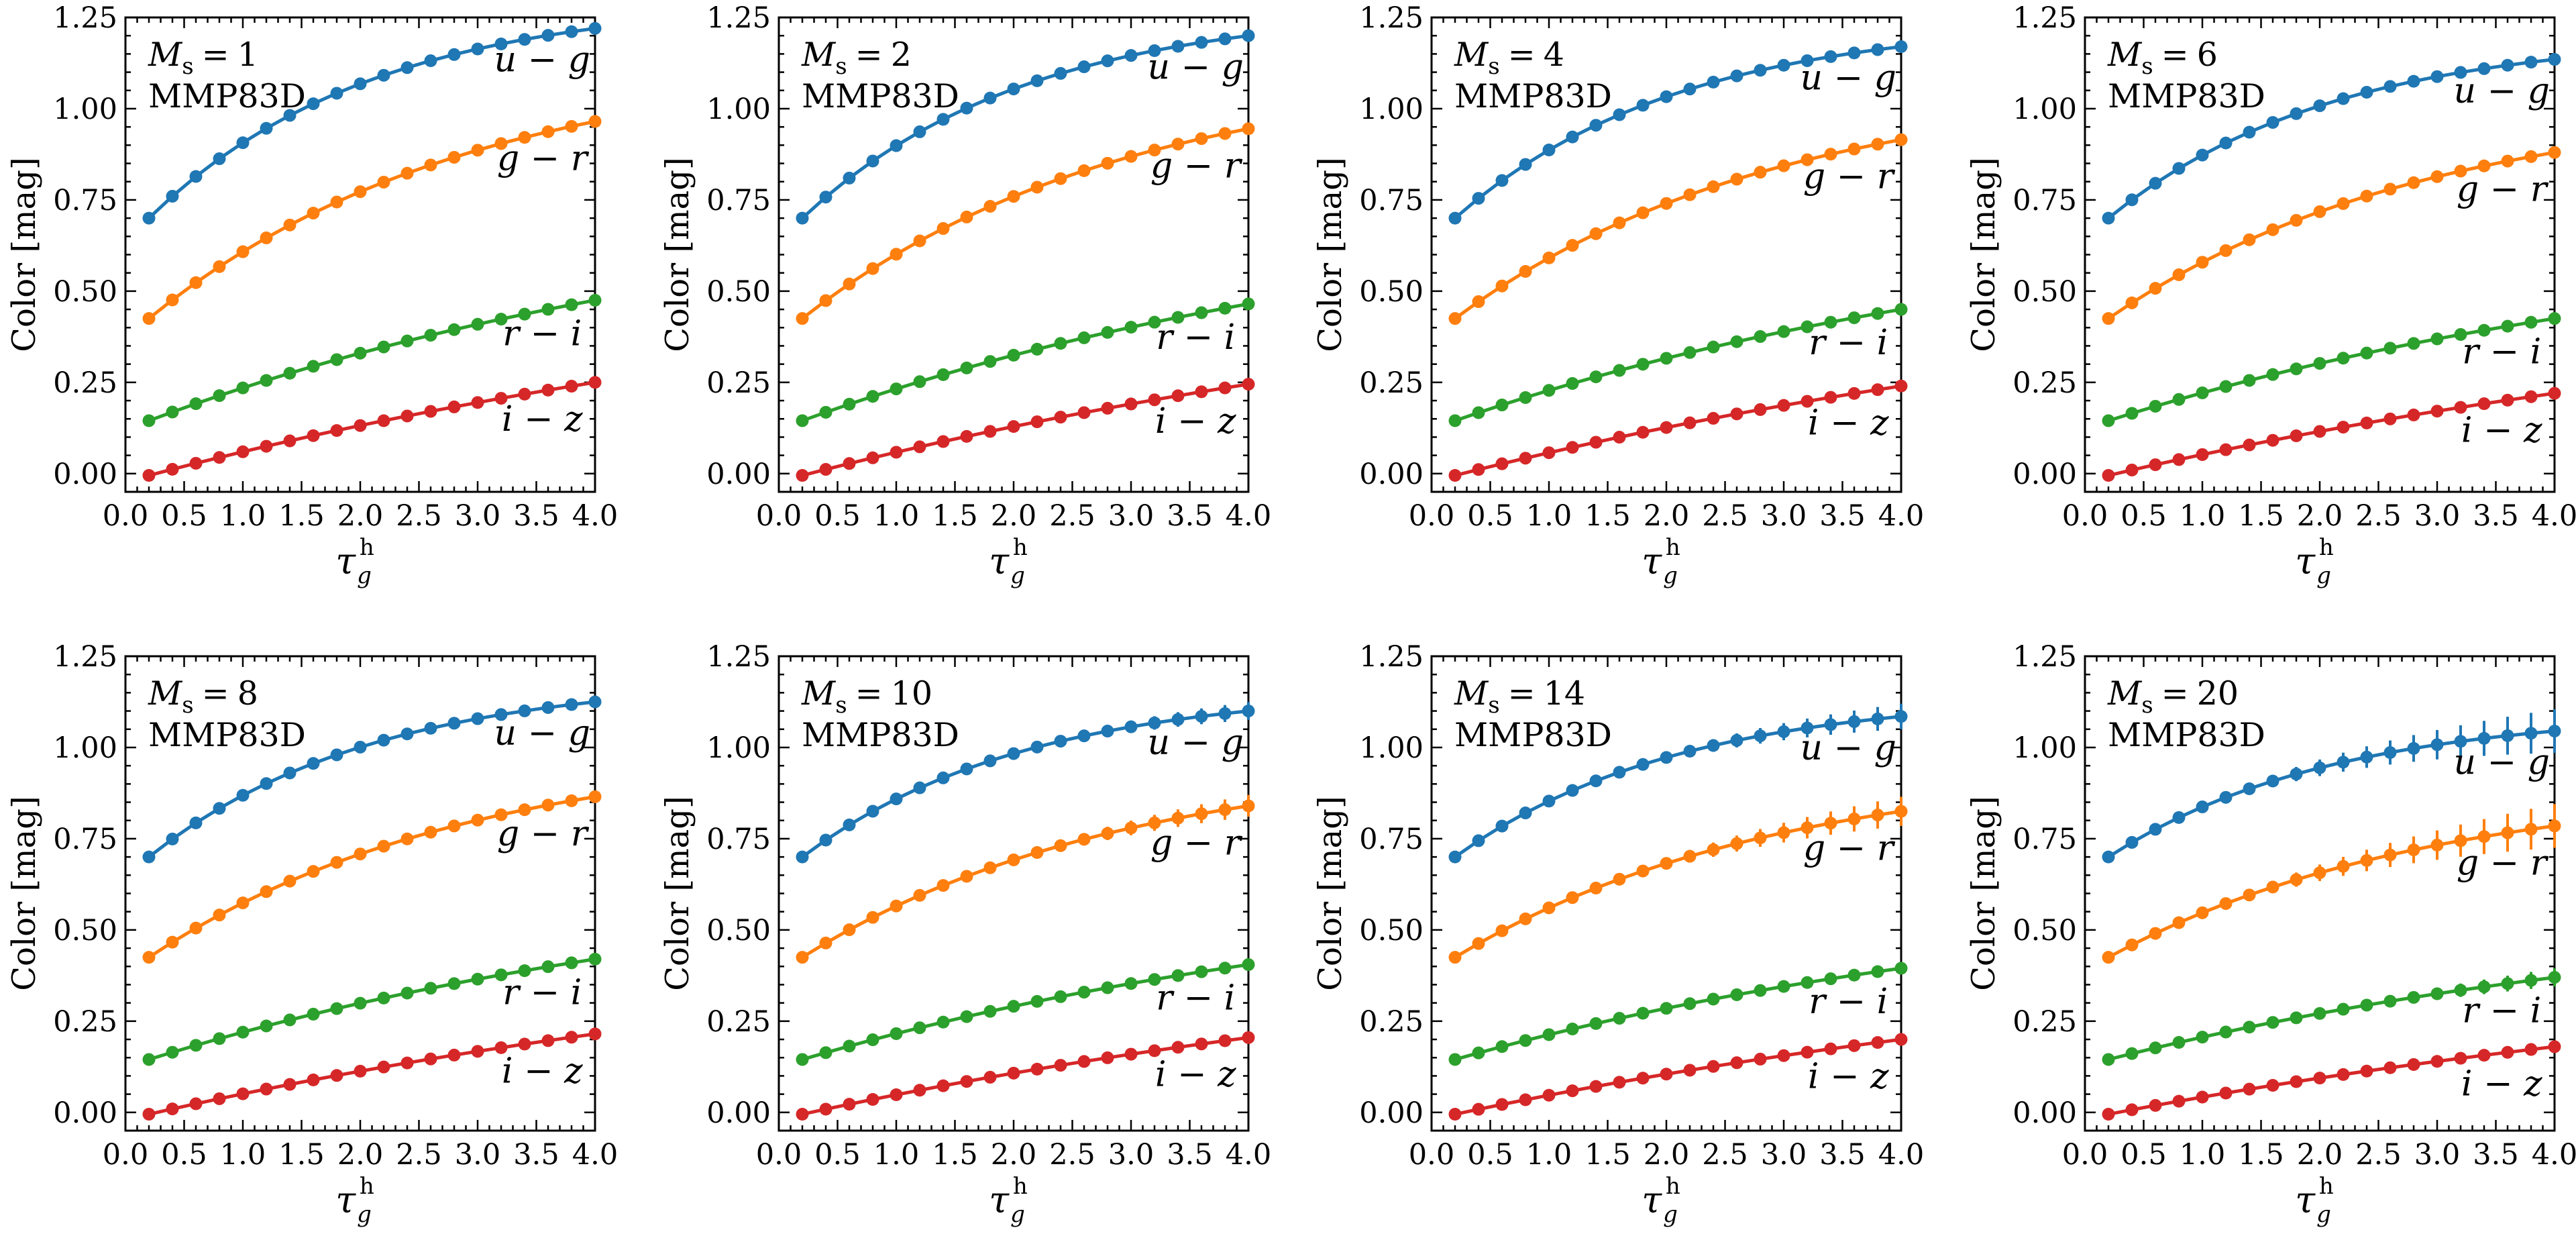  I want to click on series-g-r: g − r, so click(2331, 884).